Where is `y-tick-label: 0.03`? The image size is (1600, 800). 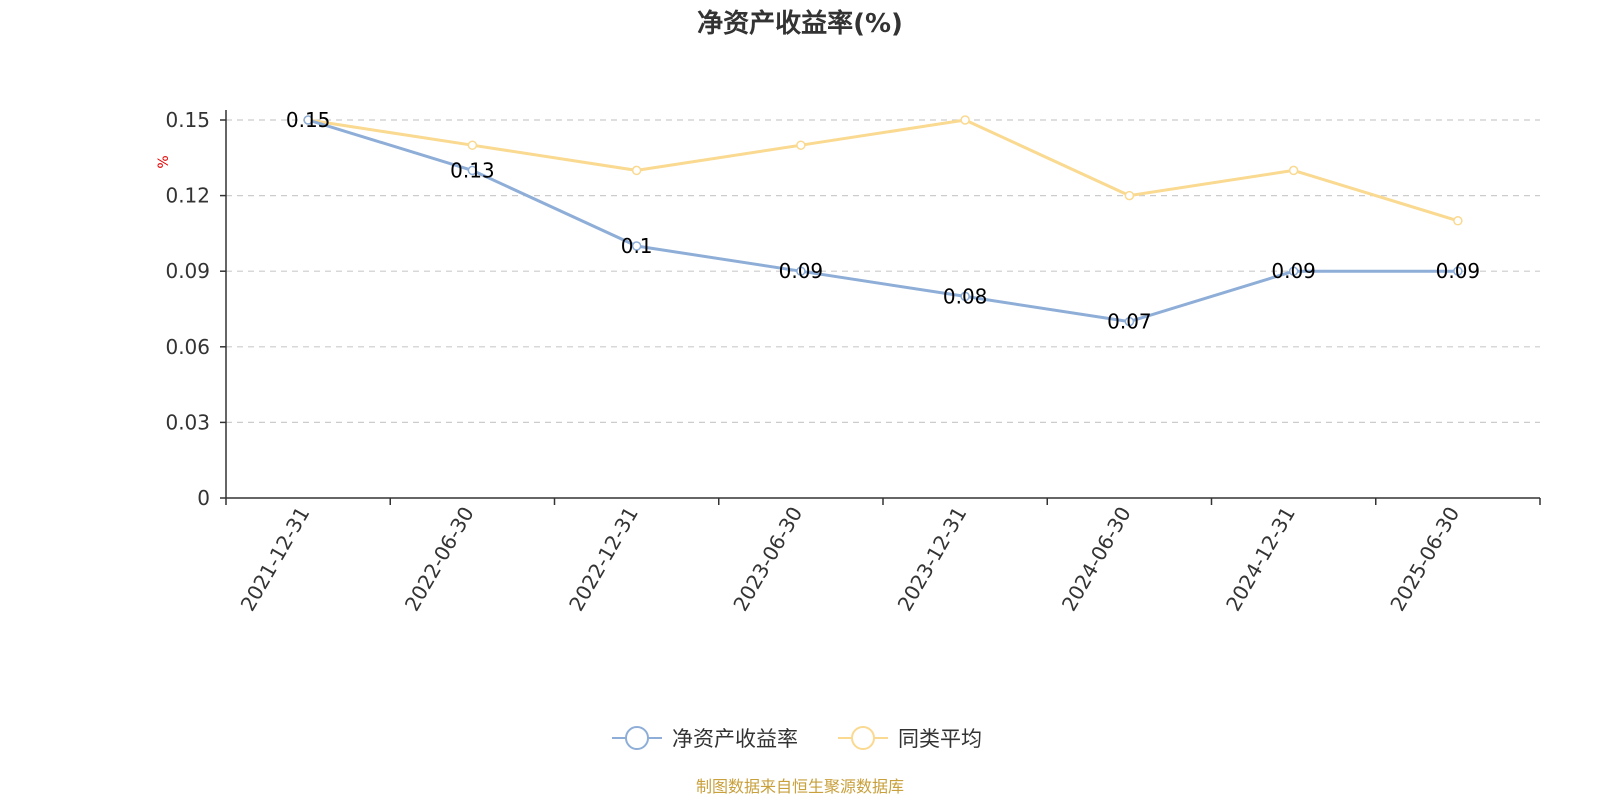
y-tick-label: 0.03 is located at coordinates (187, 422).